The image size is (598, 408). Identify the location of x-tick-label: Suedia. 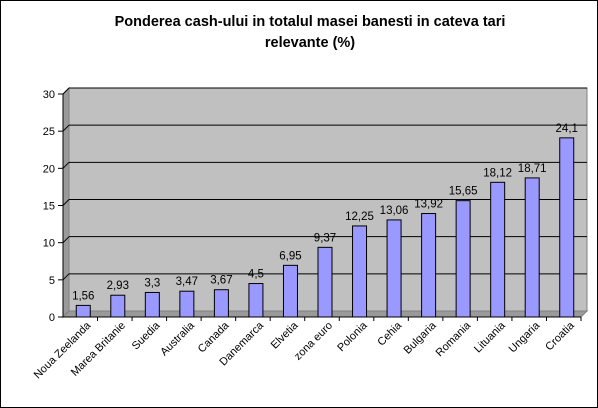
(146, 335).